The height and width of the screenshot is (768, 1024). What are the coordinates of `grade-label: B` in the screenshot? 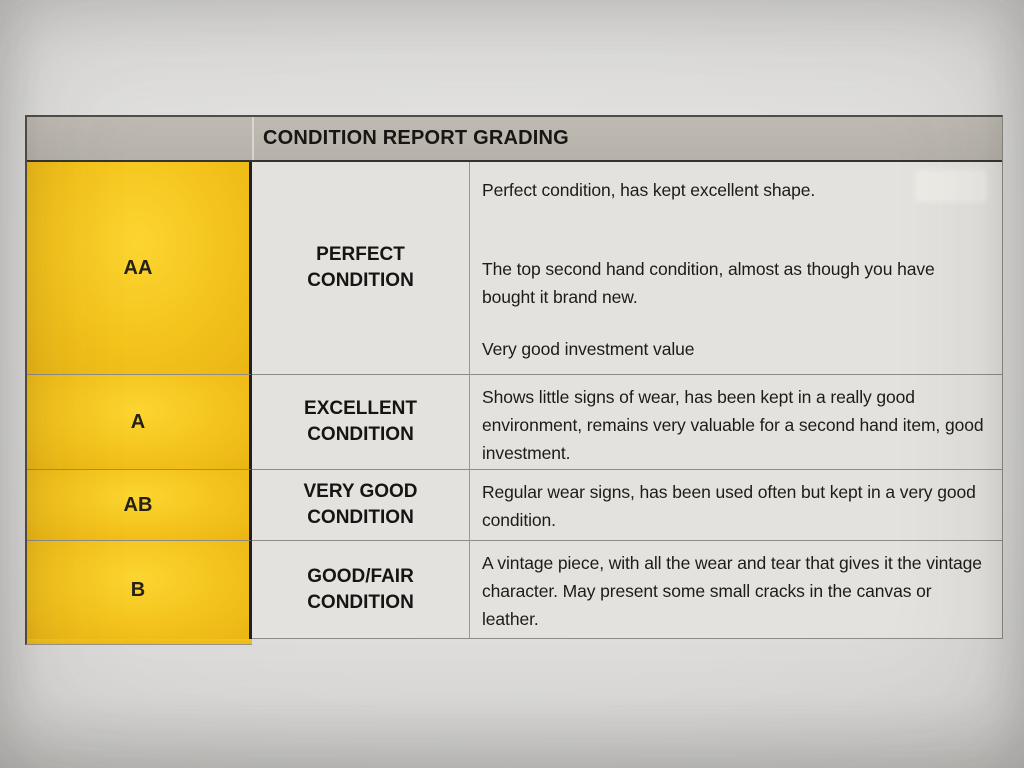 It's located at (138, 589).